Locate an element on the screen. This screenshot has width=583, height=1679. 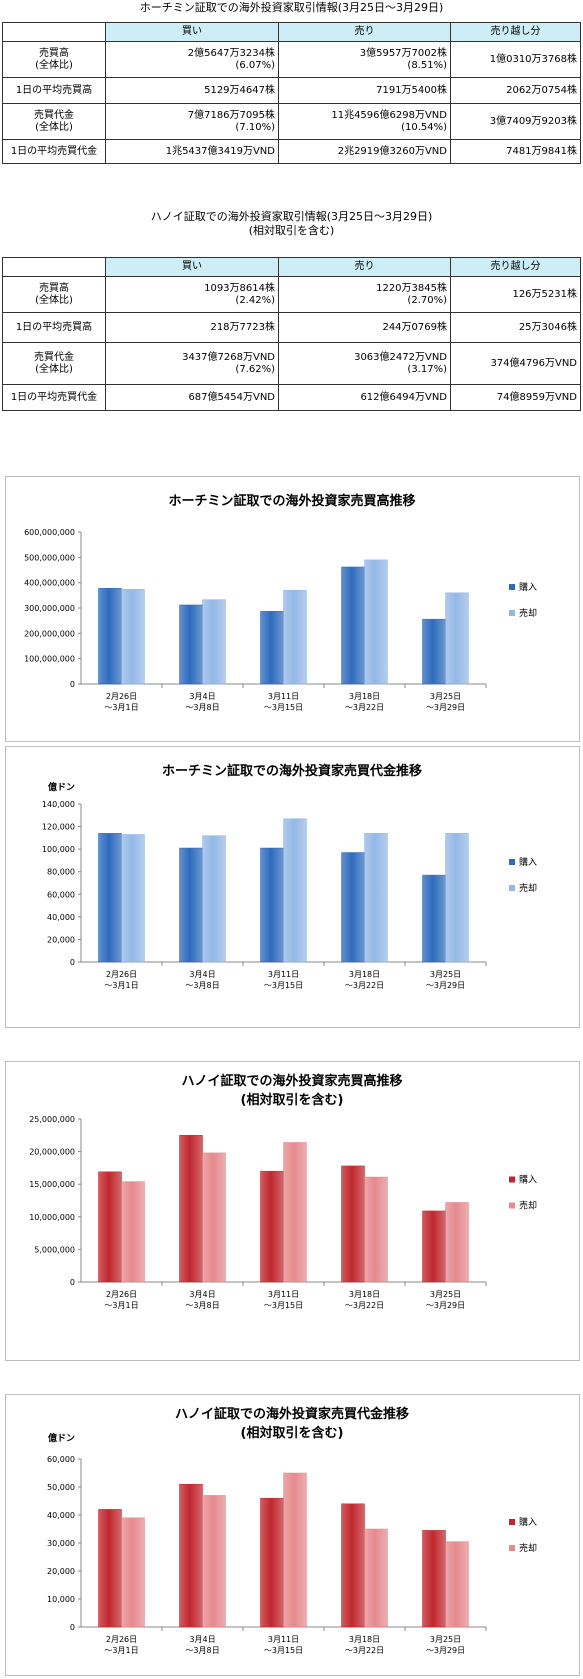
y-tick-label: 140,000 is located at coordinates (58, 804).